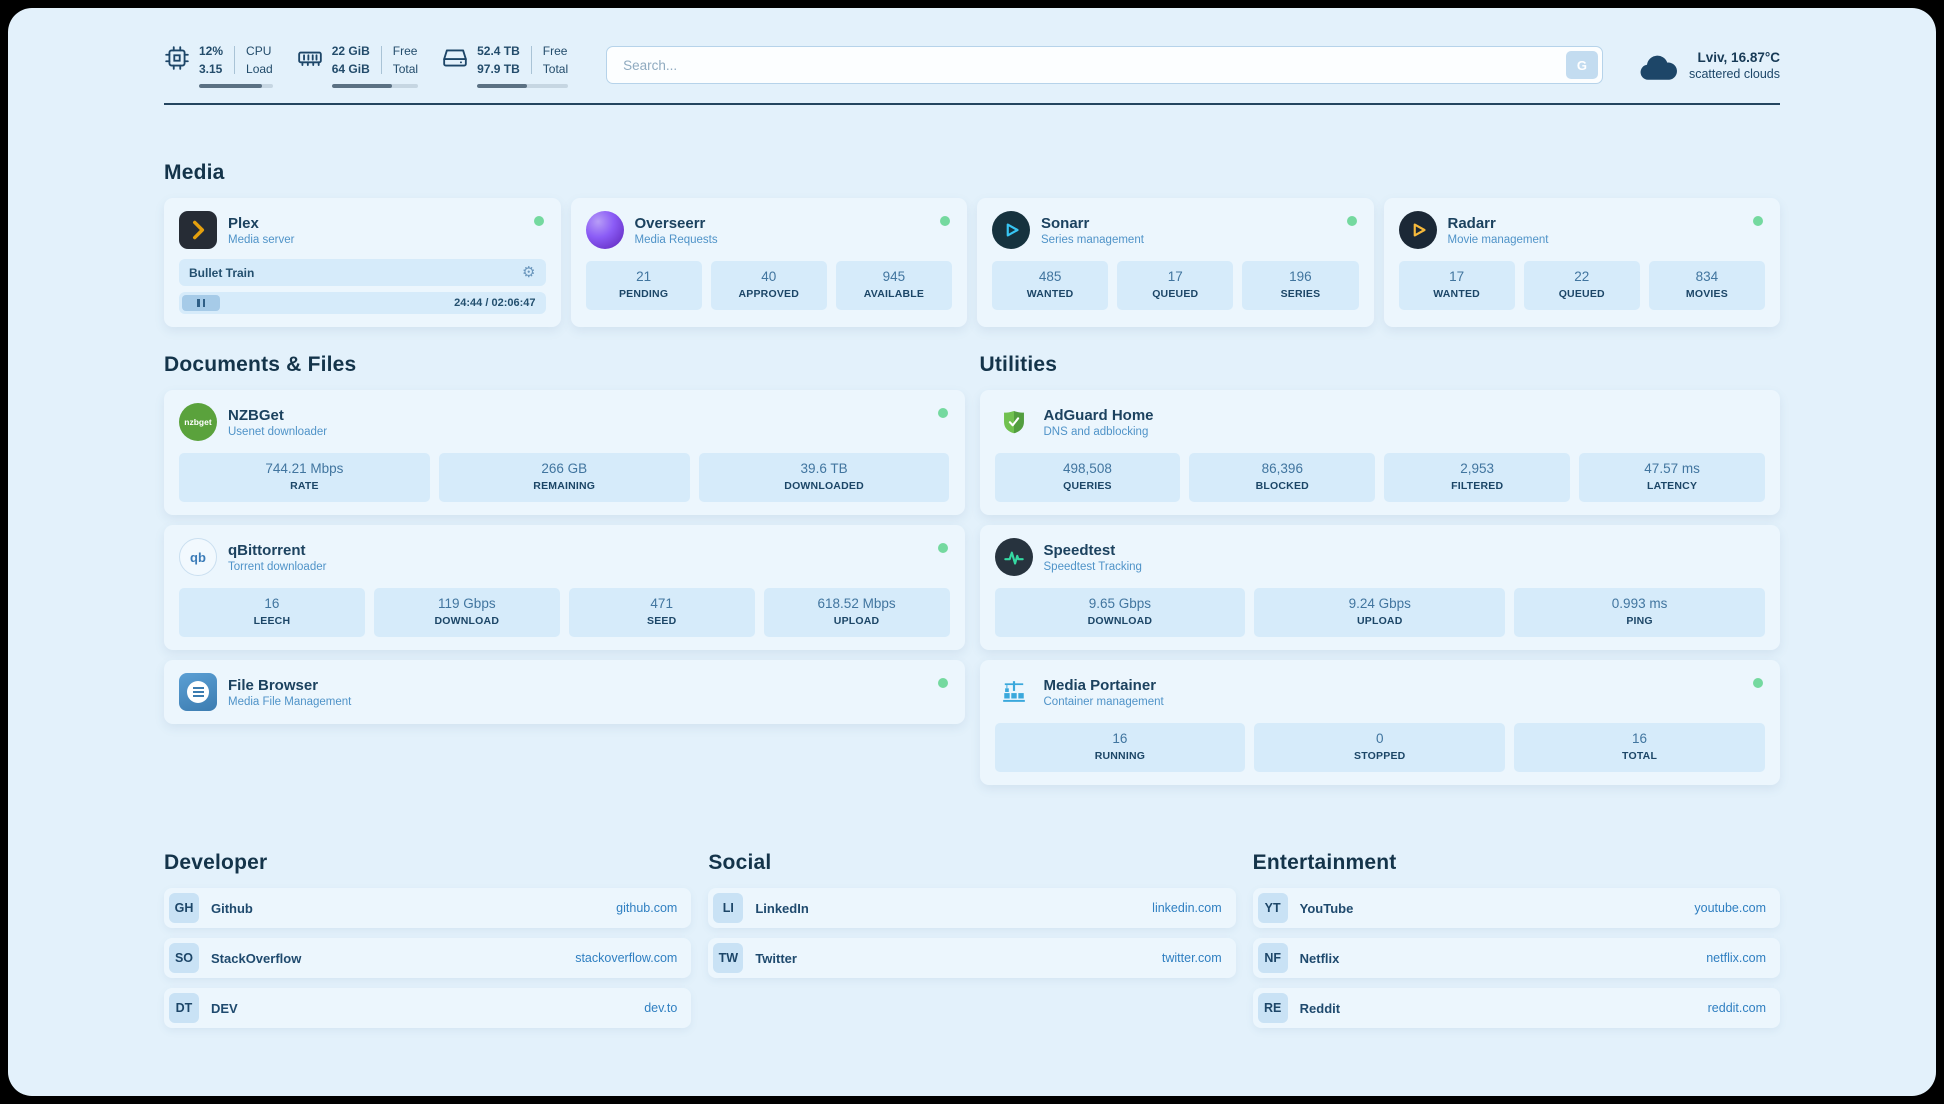 Image resolution: width=1944 pixels, height=1104 pixels. What do you see at coordinates (555, 51) in the screenshot?
I see `disk-label-top: Free` at bounding box center [555, 51].